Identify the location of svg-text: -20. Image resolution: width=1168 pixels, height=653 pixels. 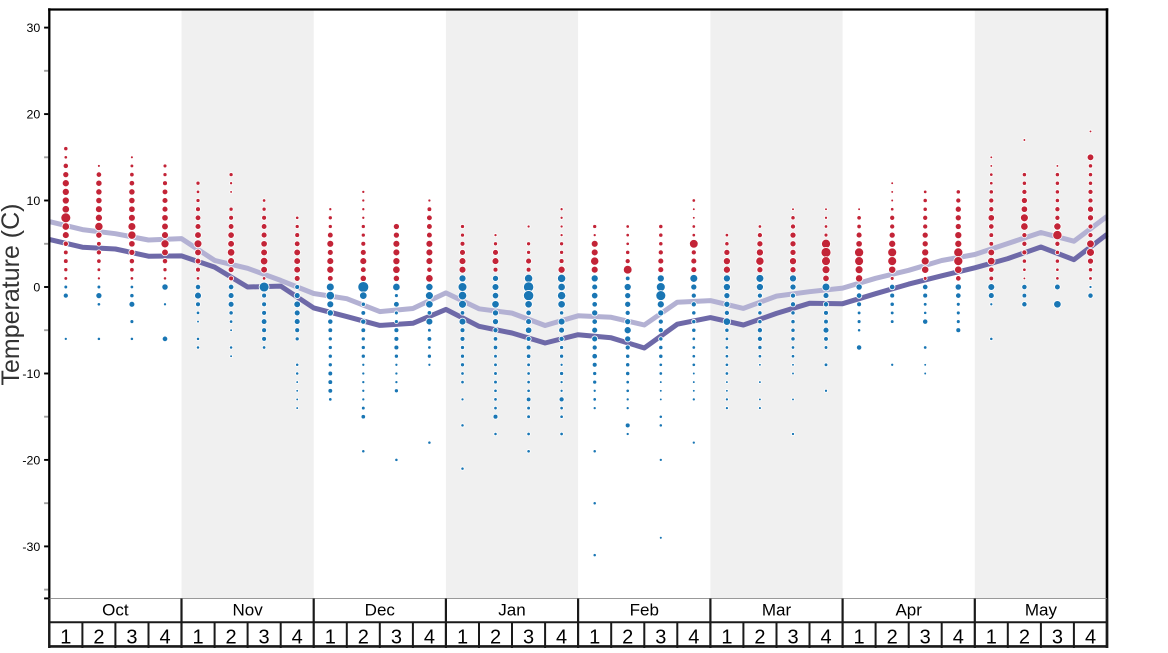
(31, 460).